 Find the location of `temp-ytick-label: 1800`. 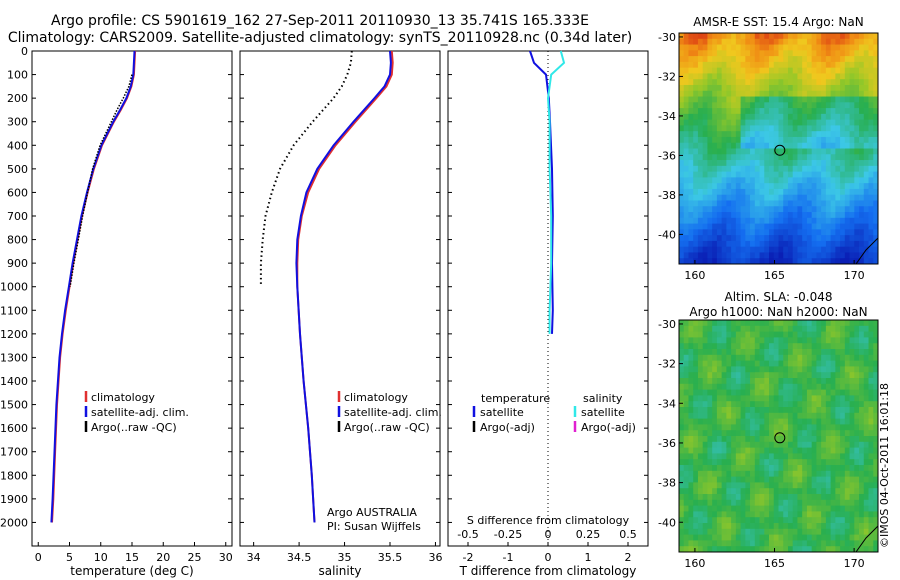

temp-ytick-label: 1800 is located at coordinates (14, 475).